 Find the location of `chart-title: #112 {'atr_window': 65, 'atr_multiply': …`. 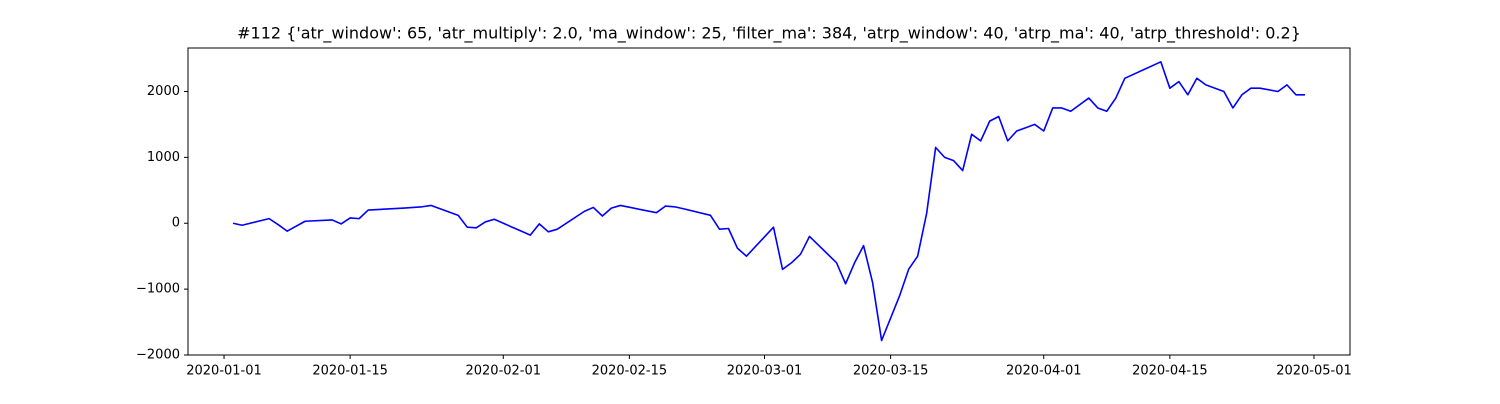

chart-title: #112 {'atr_window': 65, 'atr_multiply': … is located at coordinates (769, 34).